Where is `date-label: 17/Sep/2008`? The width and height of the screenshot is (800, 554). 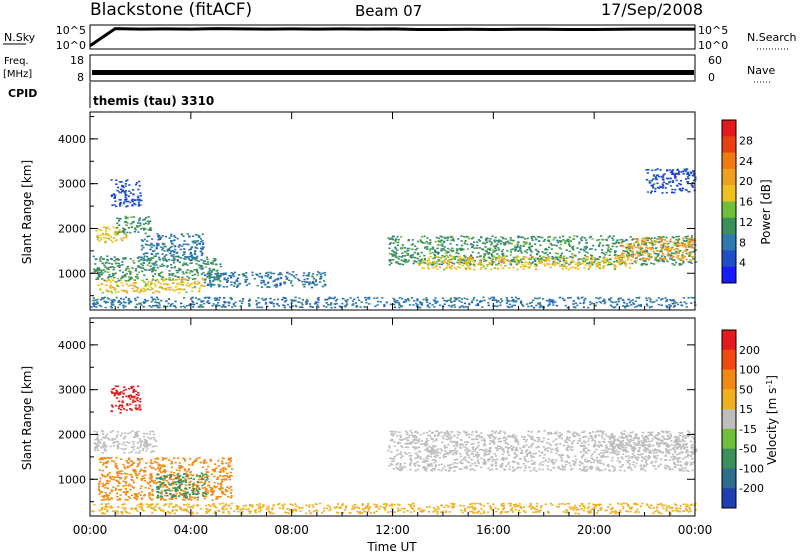 date-label: 17/Sep/2008 is located at coordinates (652, 9).